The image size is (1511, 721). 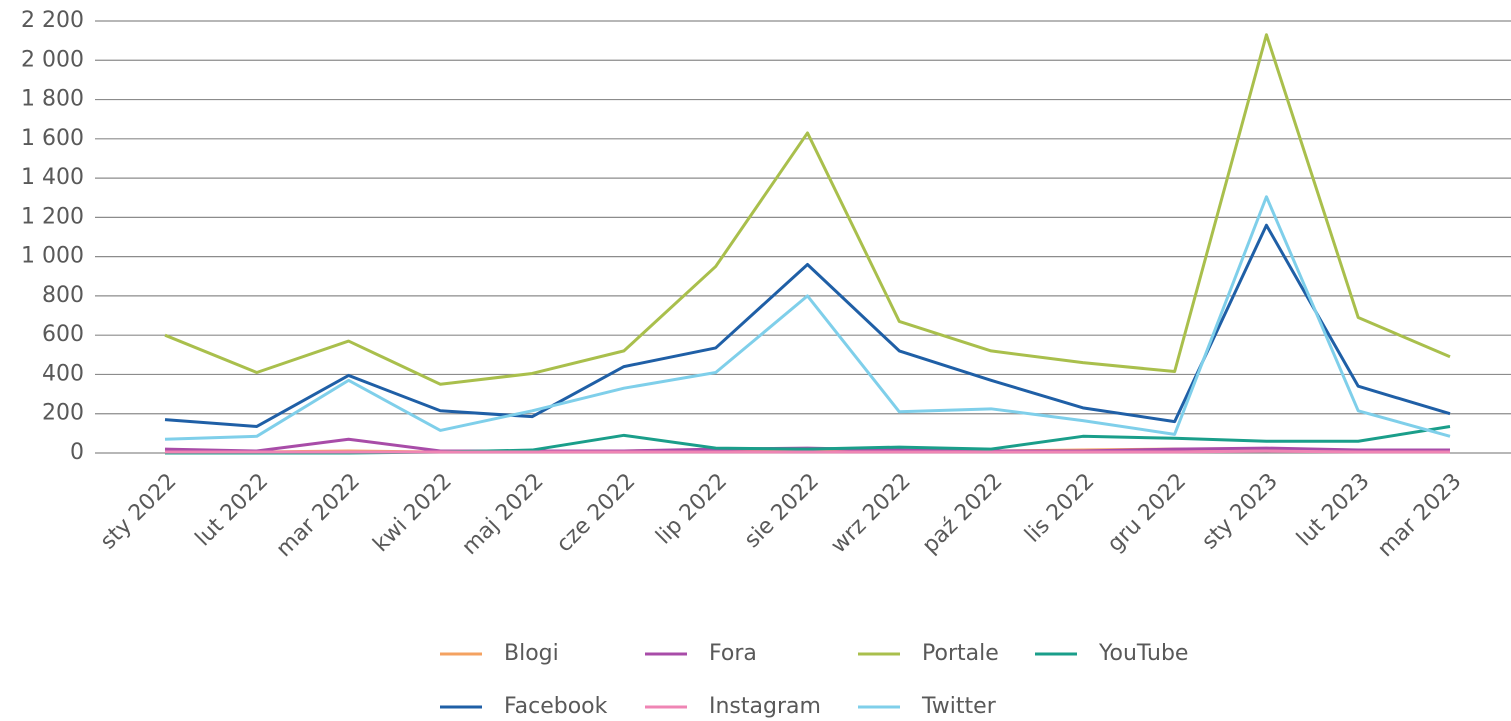 I want to click on x-tick-label: lut 2022, so click(x=232, y=510).